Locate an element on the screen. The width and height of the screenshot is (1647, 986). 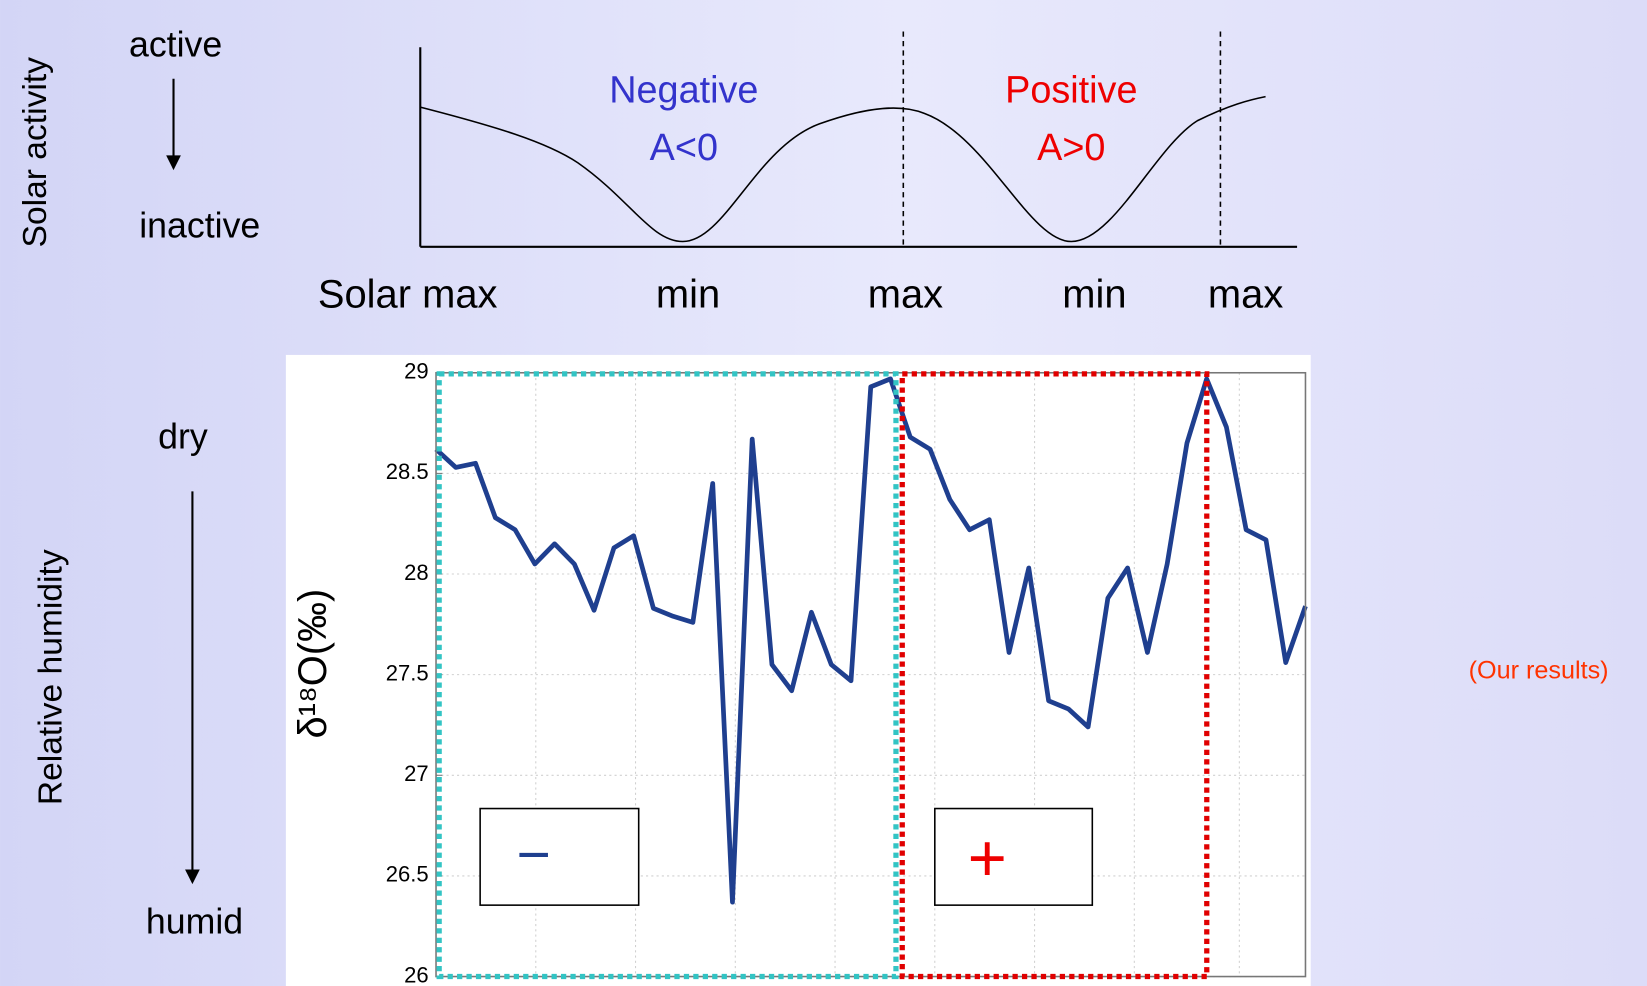
y-tick-label: 26.5 is located at coordinates (407, 874).